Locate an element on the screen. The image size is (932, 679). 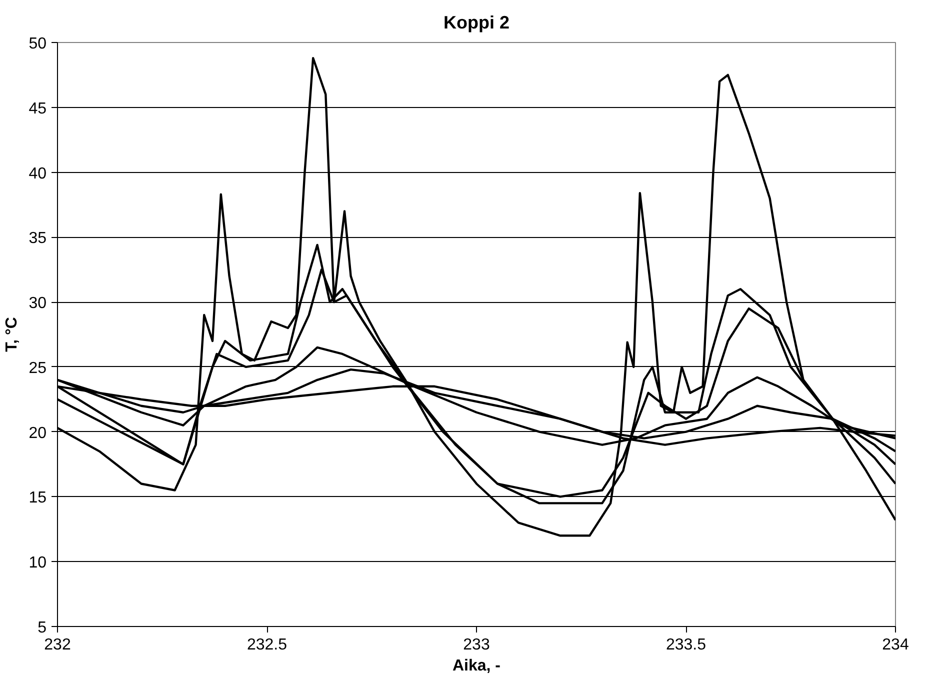
y-tick-label: 30 is located at coordinates (37, 303).